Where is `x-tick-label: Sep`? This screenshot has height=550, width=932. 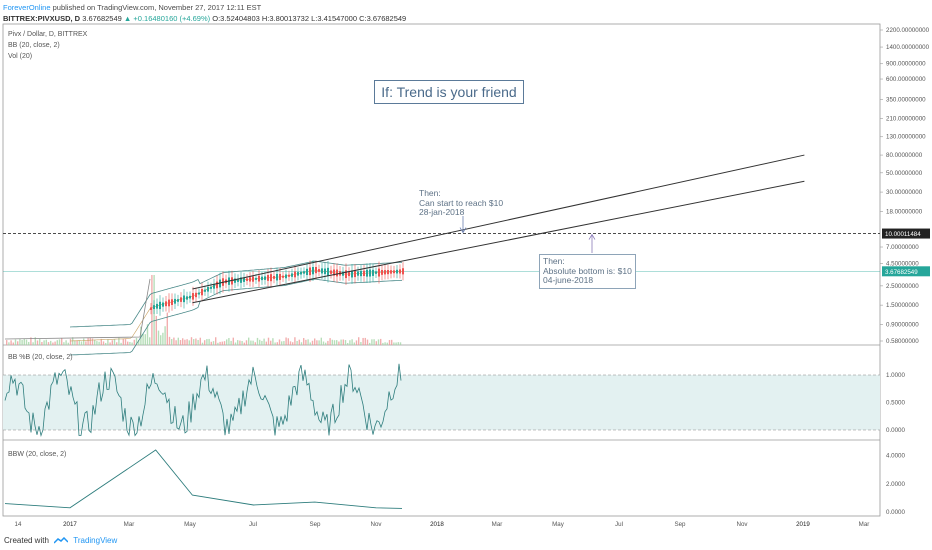 x-tick-label: Sep is located at coordinates (315, 524).